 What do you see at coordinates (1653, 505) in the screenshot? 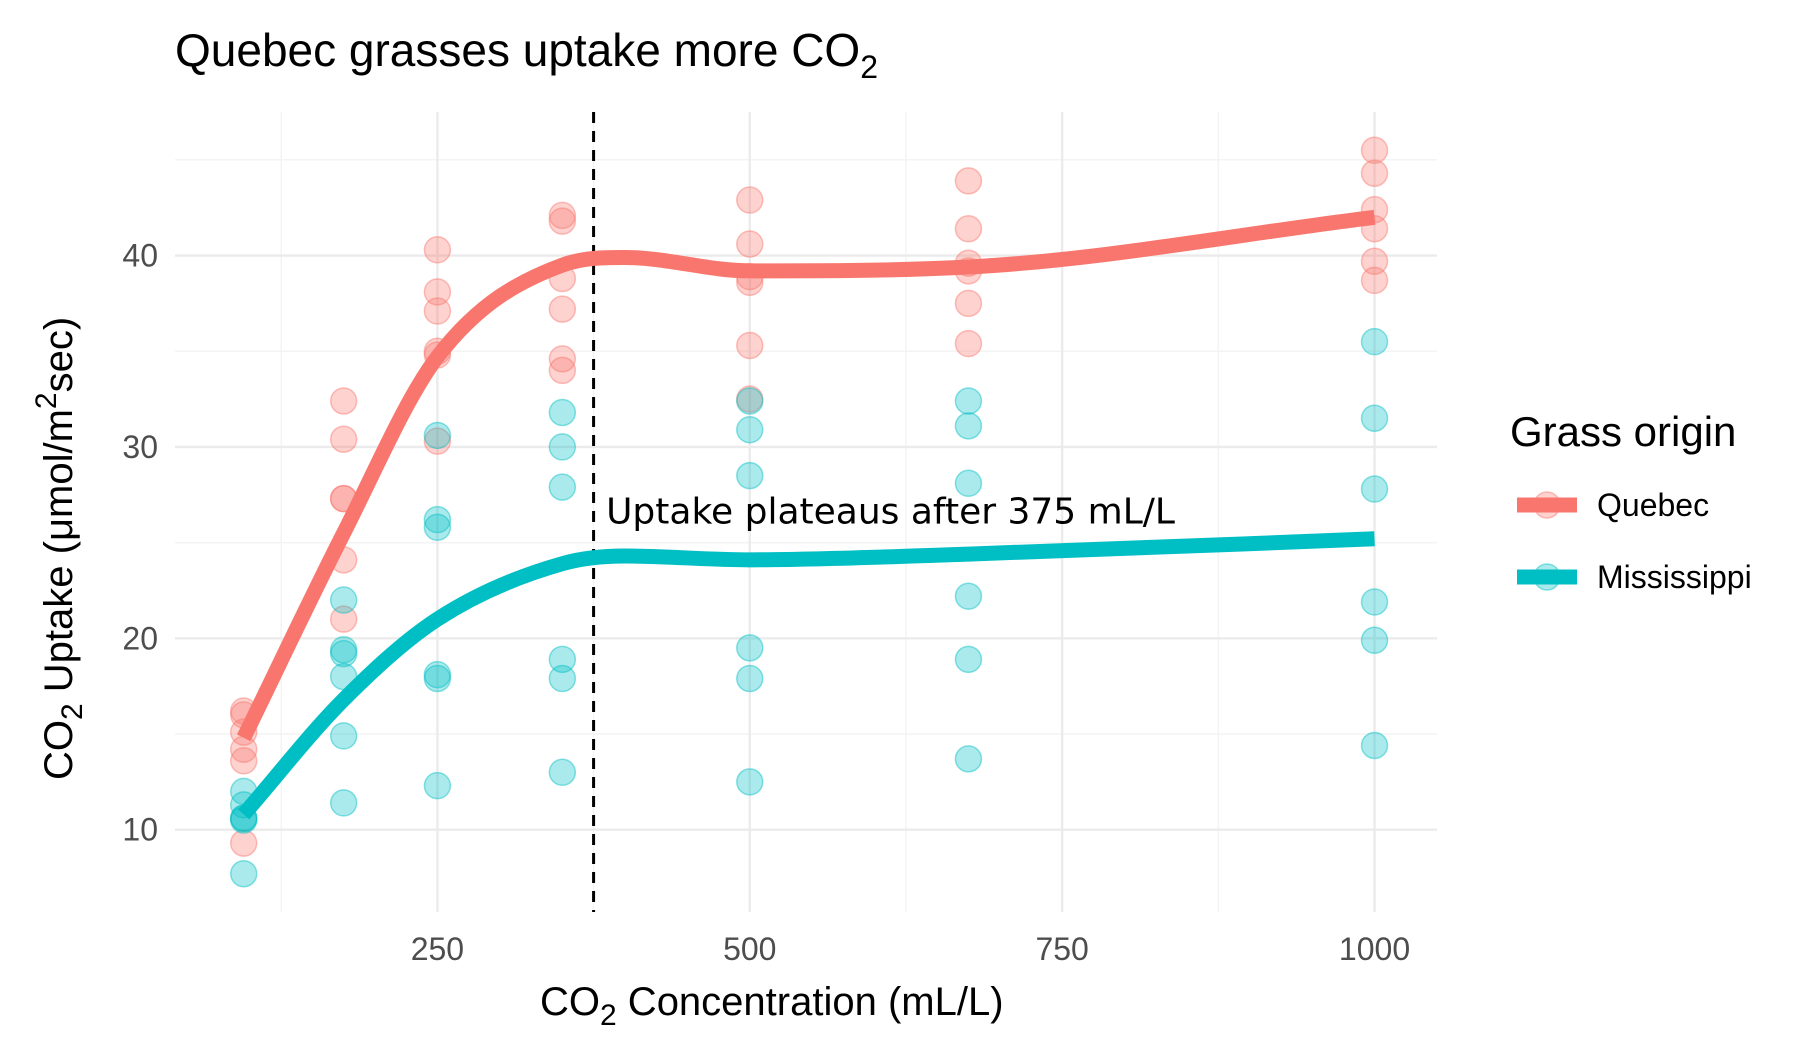
I see `legend-label: Quebec` at bounding box center [1653, 505].